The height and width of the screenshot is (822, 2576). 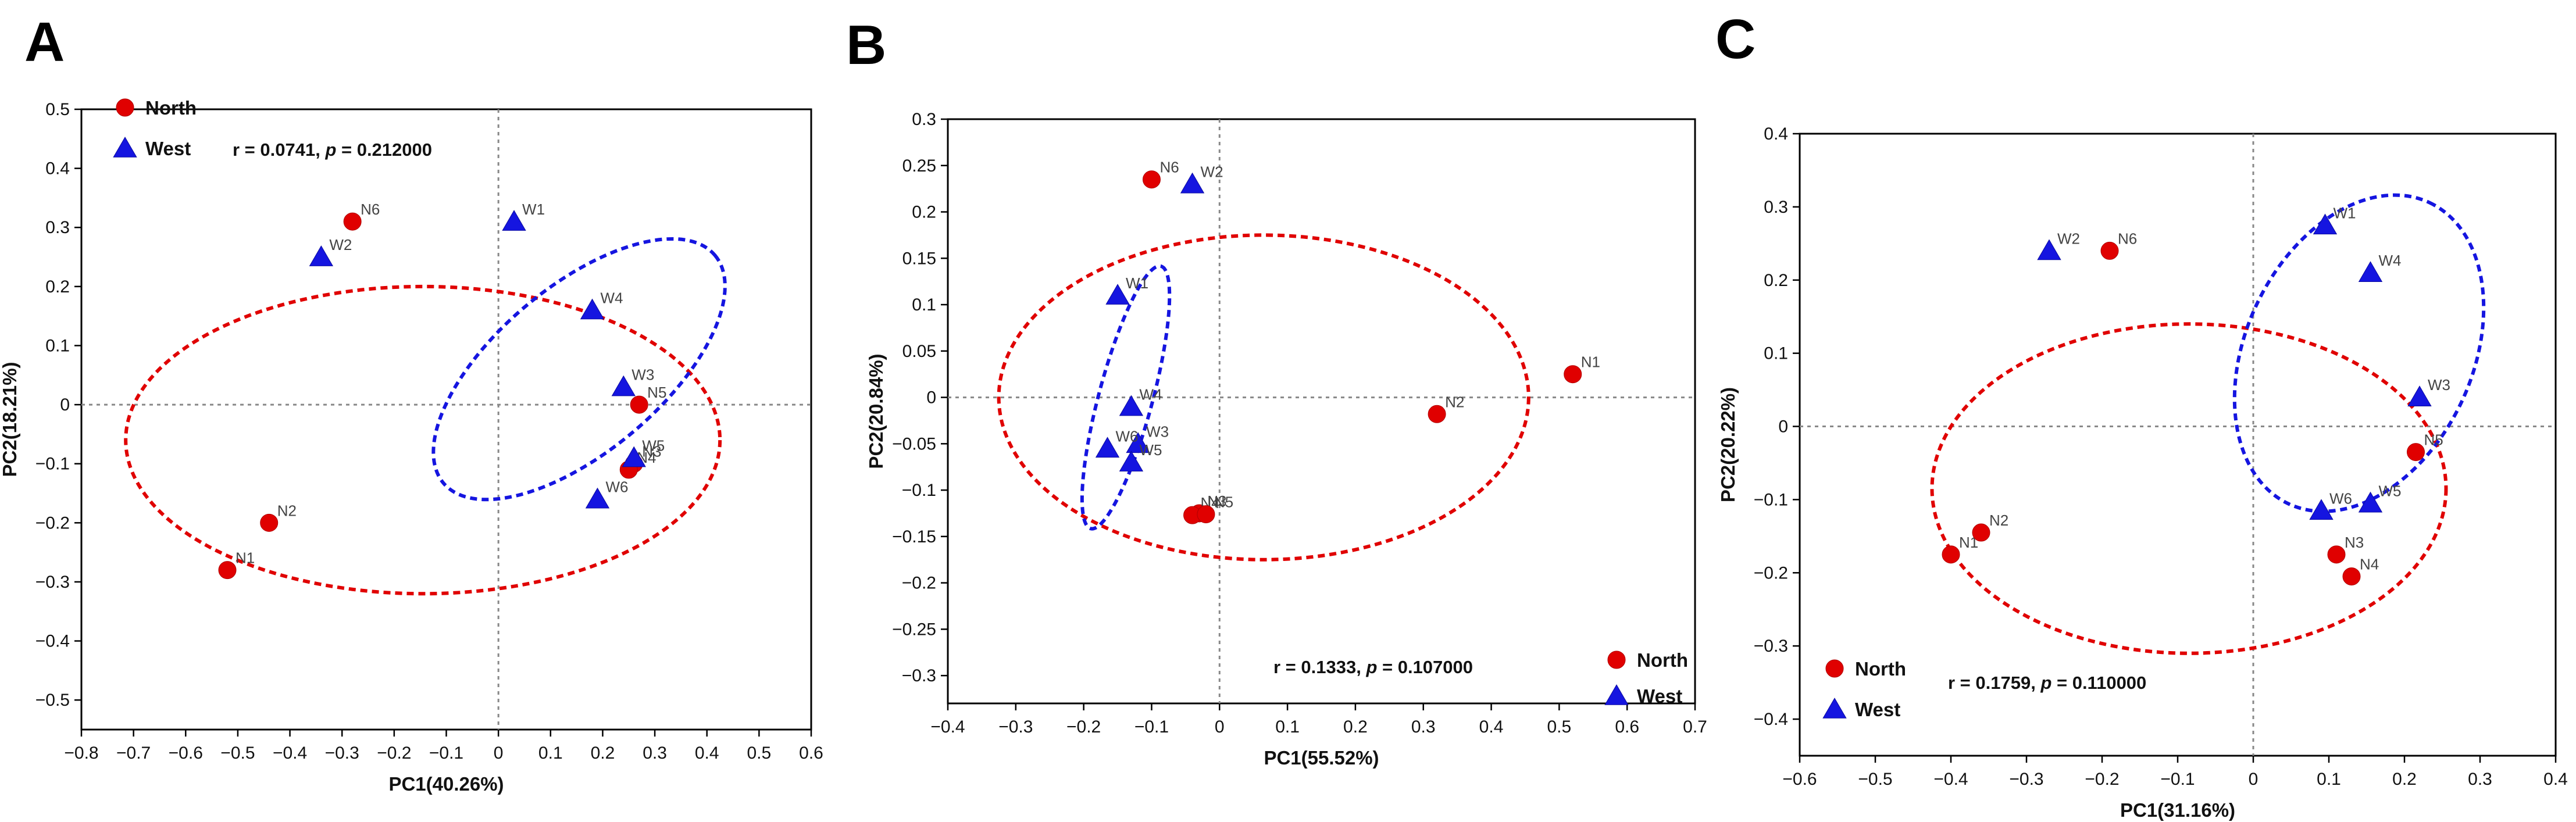 I want to click on correlation-stat: r = 0.0741, p = 0.212000, so click(x=333, y=150).